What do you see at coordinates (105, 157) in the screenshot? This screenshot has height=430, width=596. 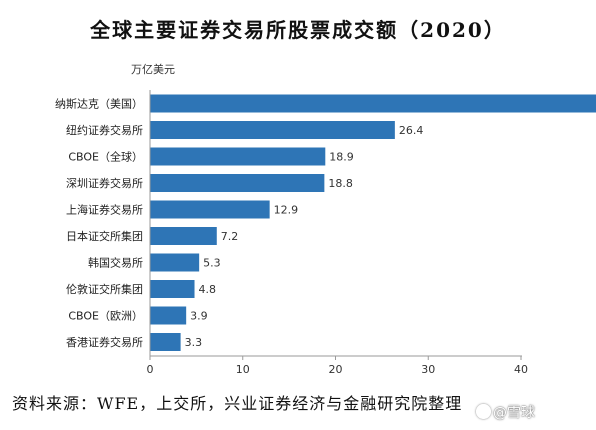 I see `category-label-2: CBOE（全球）` at bounding box center [105, 157].